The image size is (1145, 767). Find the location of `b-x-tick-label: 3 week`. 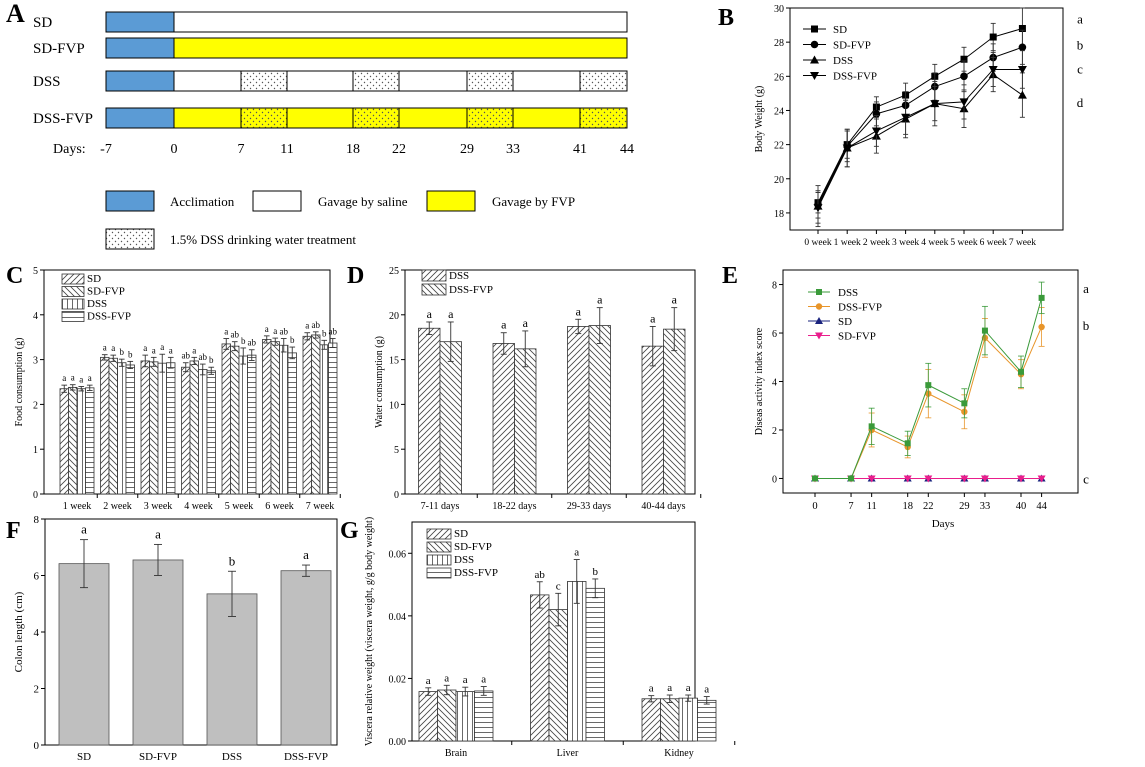

b-x-tick-label: 3 week is located at coordinates (905, 243).